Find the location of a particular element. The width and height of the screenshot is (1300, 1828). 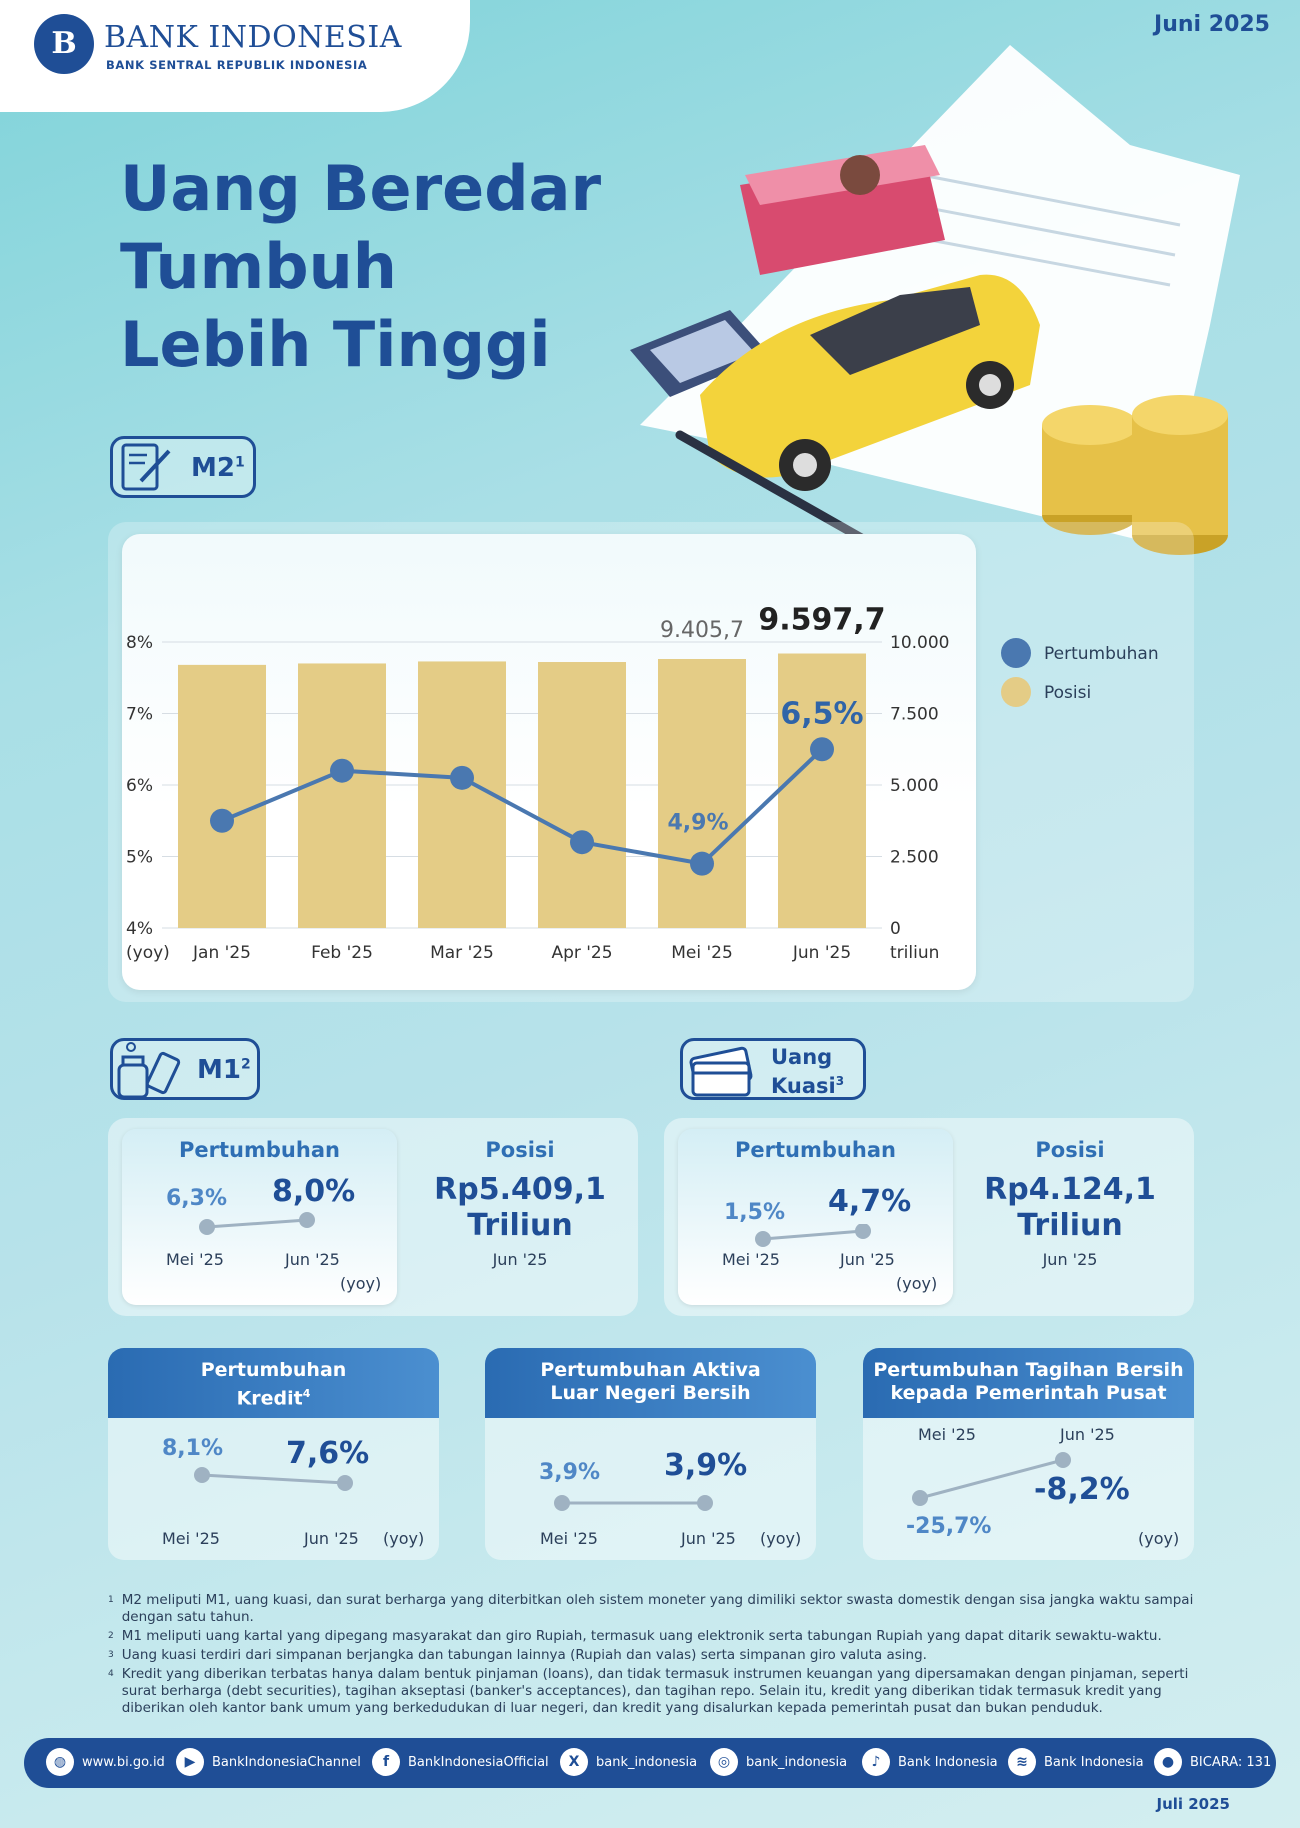

social-tiktok: ♪ Bank Indonesia is located at coordinates (930, 1762).